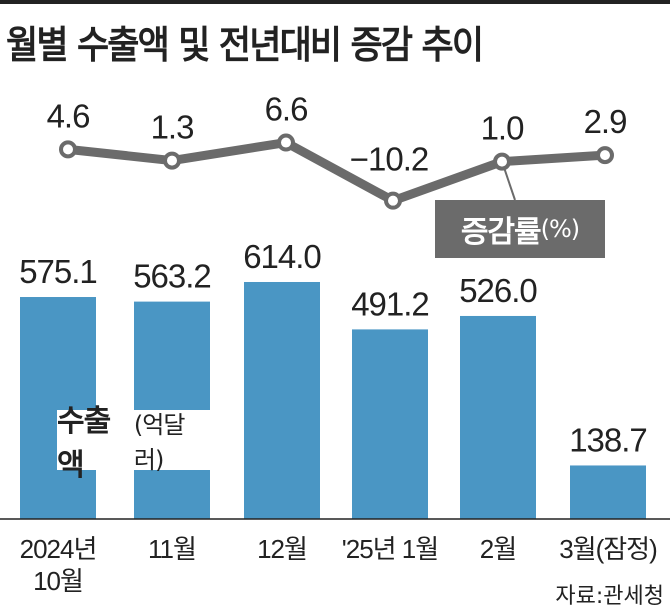  Describe the element at coordinates (390, 549) in the screenshot. I see `x-tick-3-0: '25년 1월` at that location.